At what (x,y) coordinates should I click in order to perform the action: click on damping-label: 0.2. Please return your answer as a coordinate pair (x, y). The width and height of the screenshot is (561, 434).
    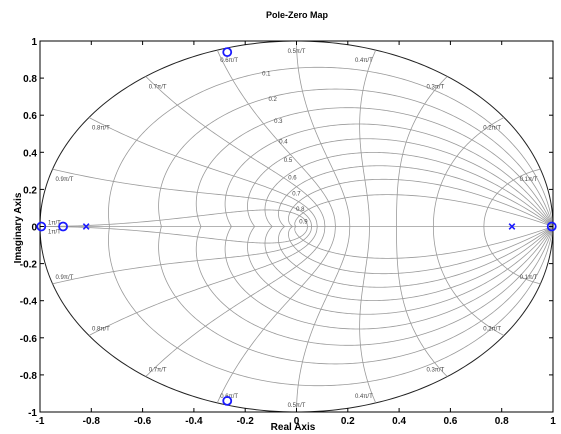
    Looking at the image, I should click on (273, 100).